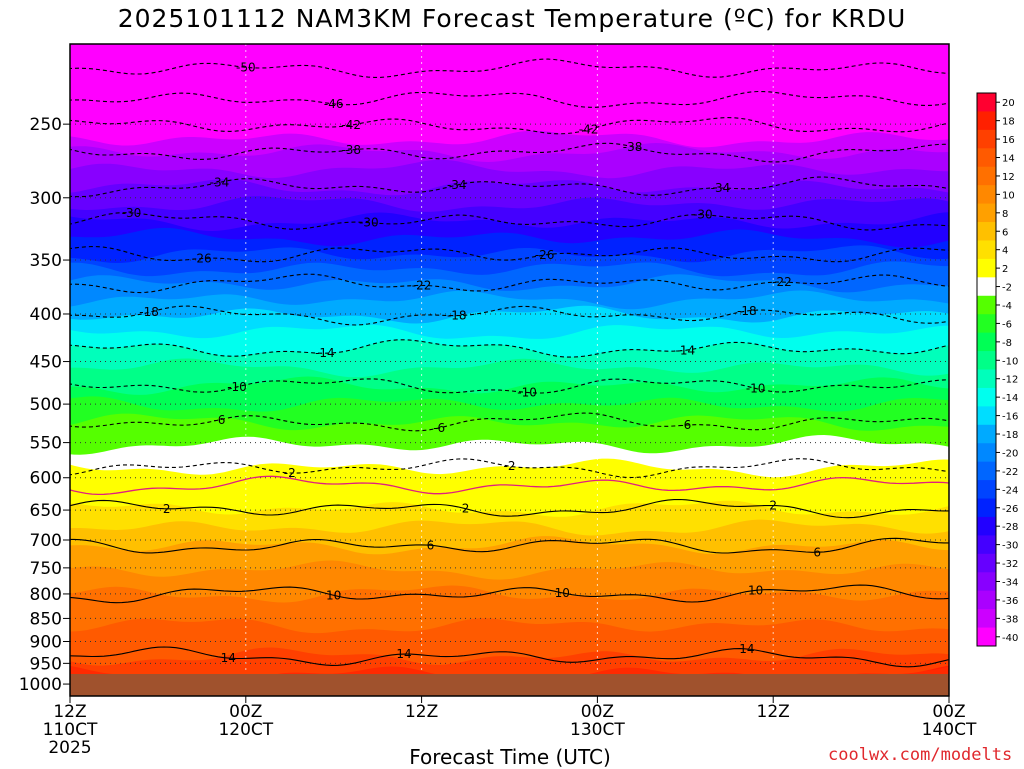  Describe the element at coordinates (986, 324) in the screenshot. I see `colorbar-swatch--6` at that location.